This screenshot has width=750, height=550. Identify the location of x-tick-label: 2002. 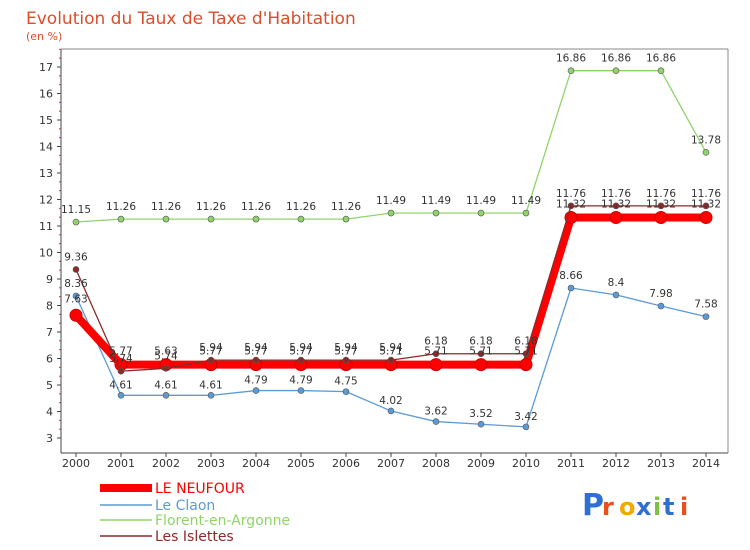
(166, 463).